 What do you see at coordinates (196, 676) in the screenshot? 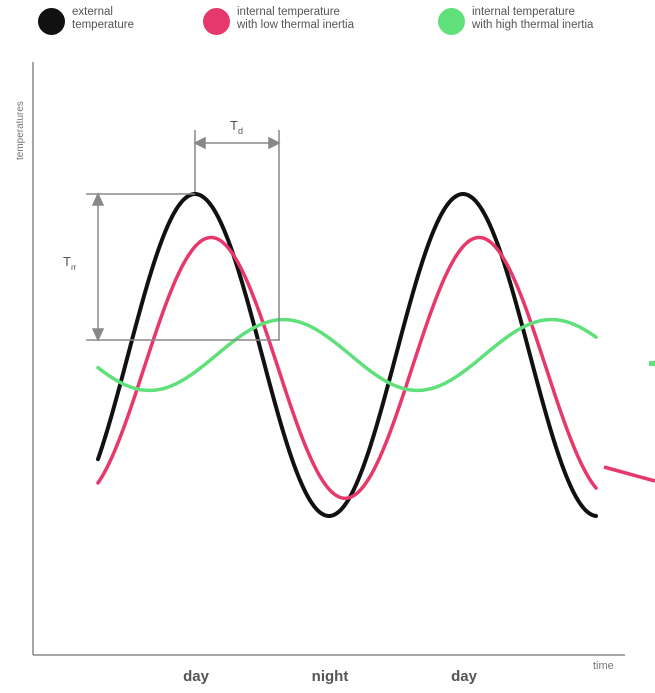
I see `x-tick-day-1: day` at bounding box center [196, 676].